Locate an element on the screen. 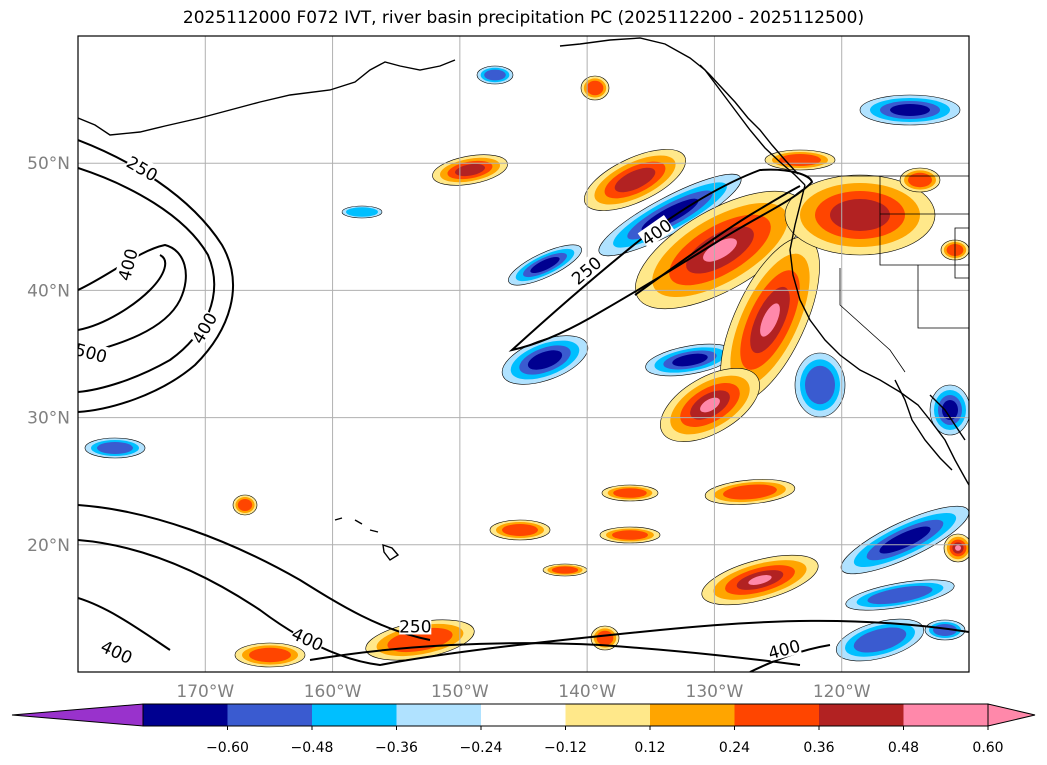  colorbar-tick-label: 0.24 is located at coordinates (734, 748).